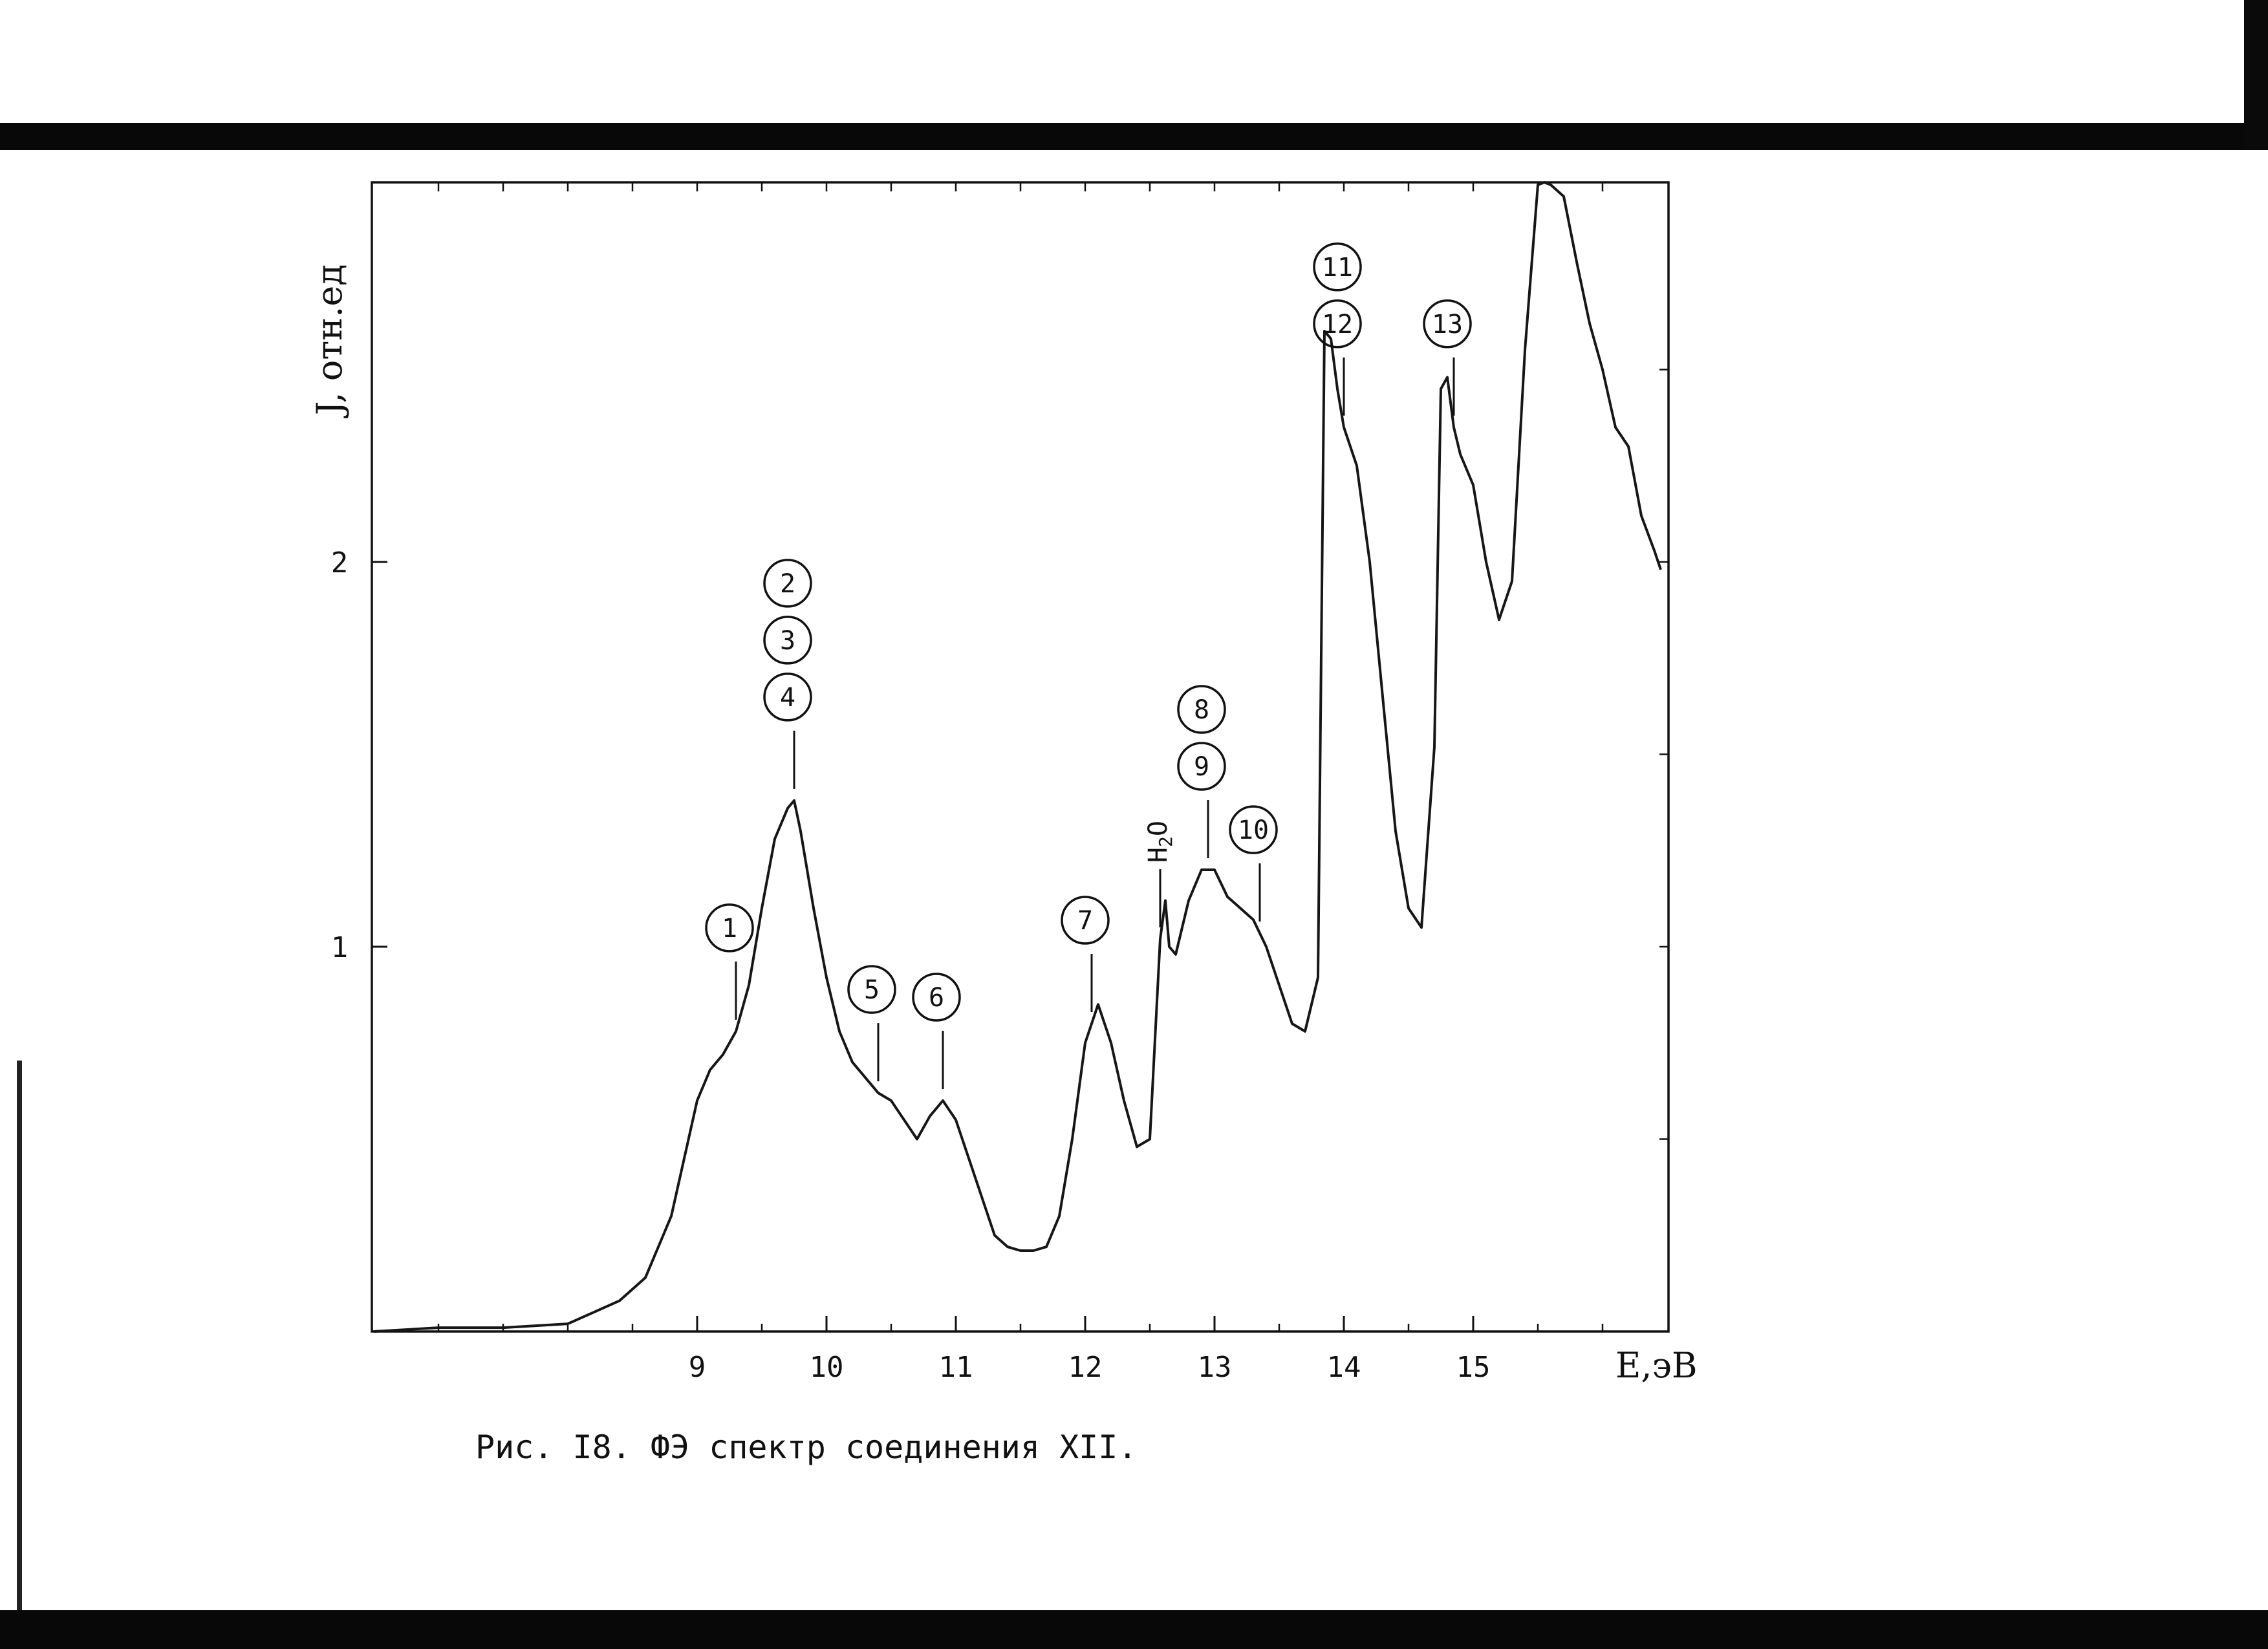 The height and width of the screenshot is (1649, 2268). What do you see at coordinates (359, 755) in the screenshot?
I see `y-axis-ticks: 12` at bounding box center [359, 755].